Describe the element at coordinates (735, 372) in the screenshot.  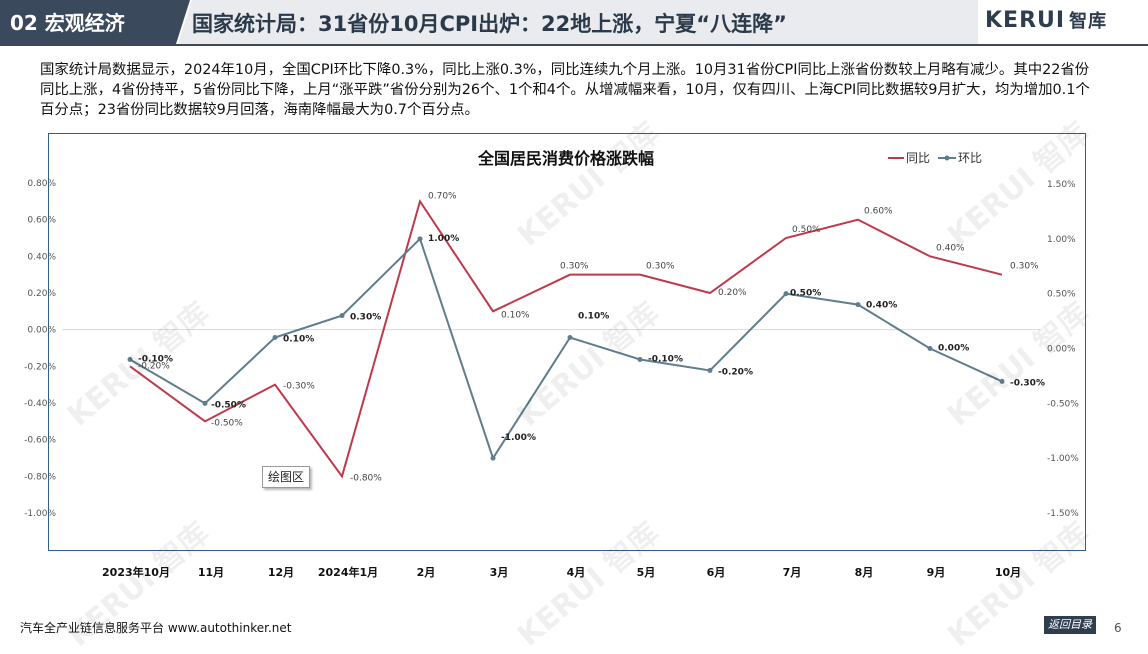
I see `data-label-mom: -0.20%` at that location.